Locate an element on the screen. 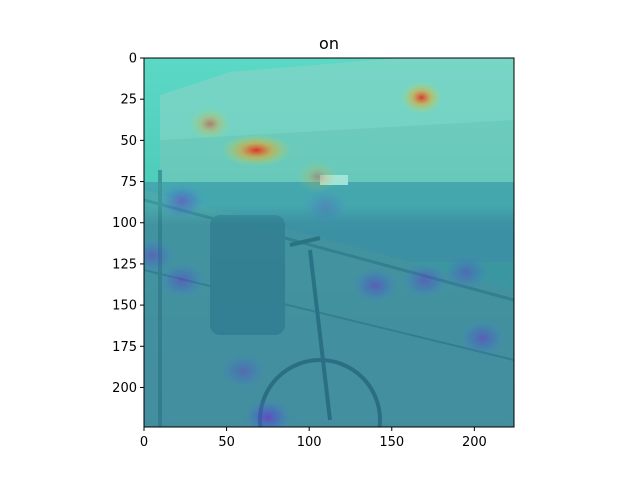  y-tick-label: 0 is located at coordinates (133, 59).